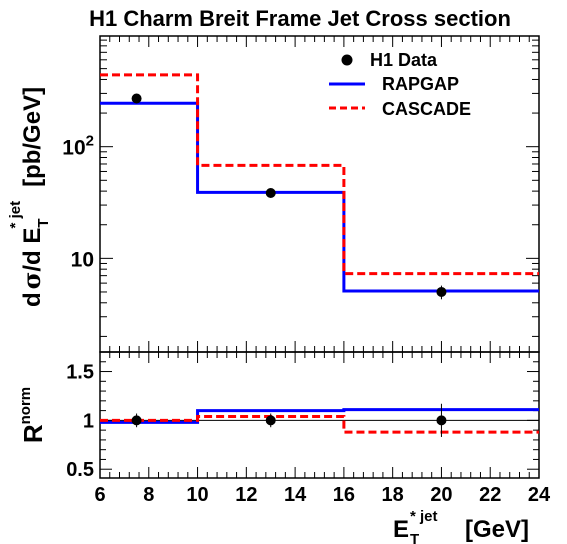 The height and width of the screenshot is (544, 567). Describe the element at coordinates (295, 495) in the screenshot. I see `x-tick-label: 14` at that location.